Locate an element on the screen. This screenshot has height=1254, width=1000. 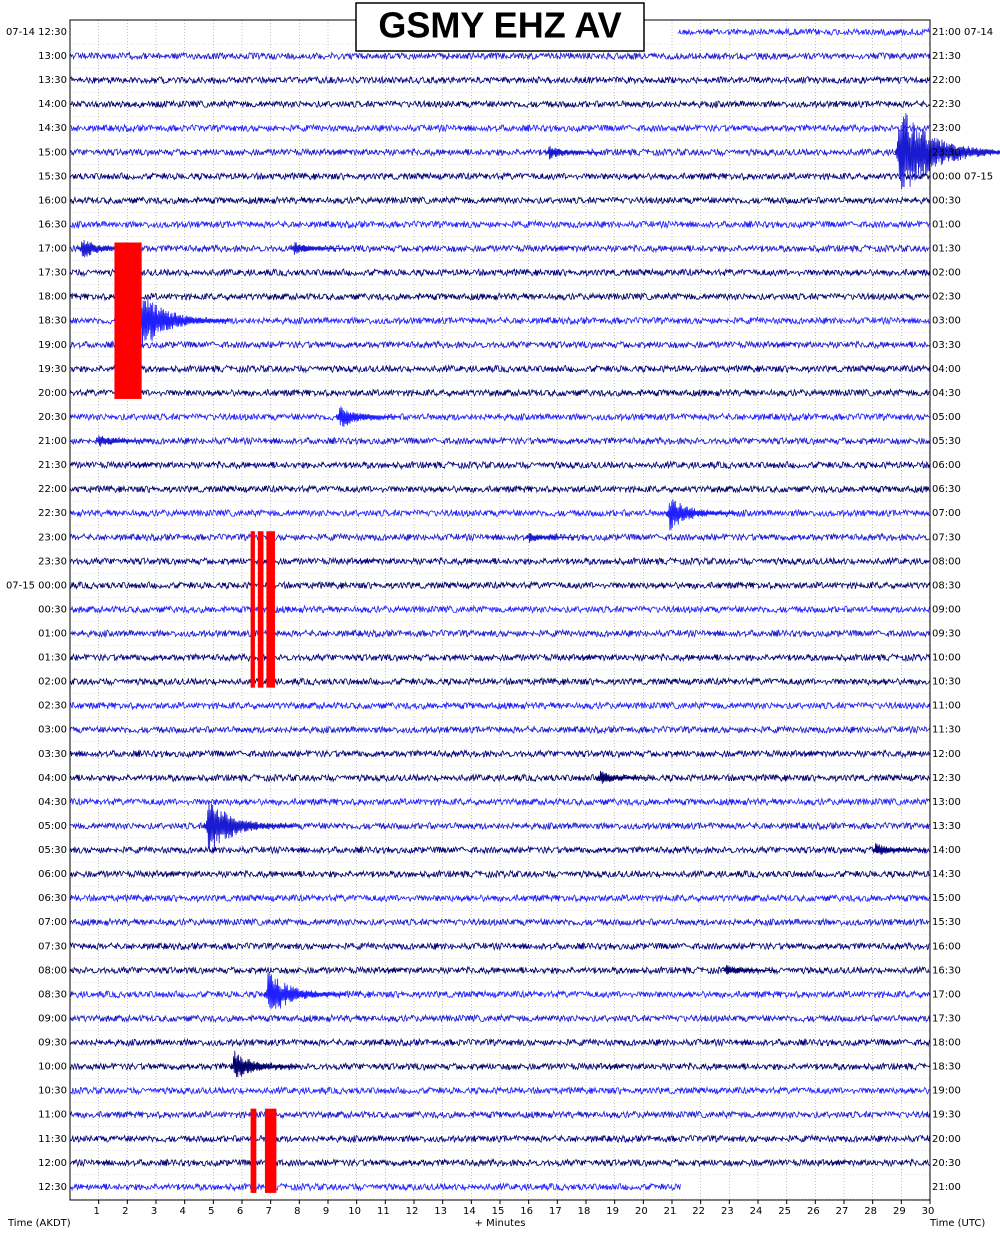
right-time-label: 07:00 is located at coordinates (946, 513).